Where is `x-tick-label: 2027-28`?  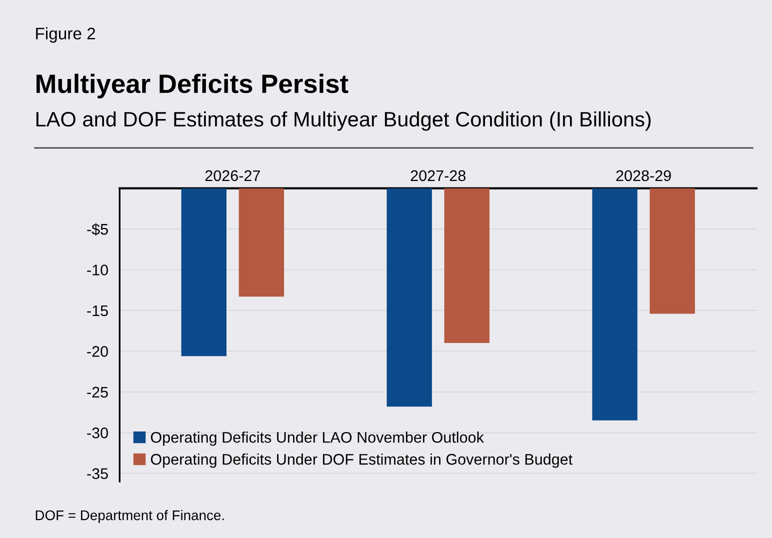
x-tick-label: 2027-28 is located at coordinates (438, 176).